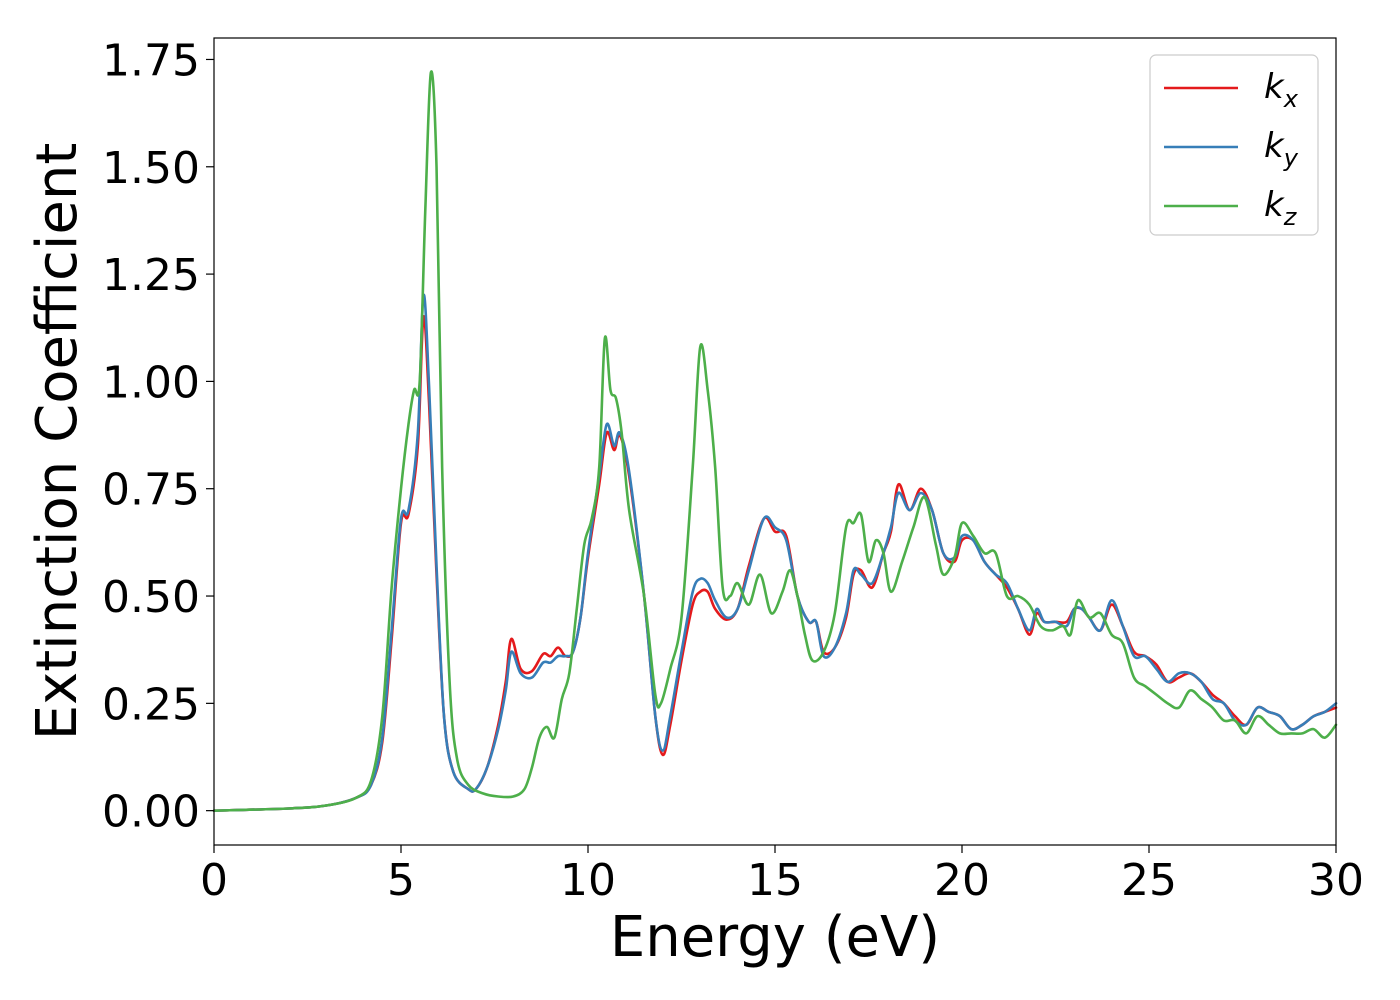 The width and height of the screenshot is (1400, 1000). Describe the element at coordinates (1149, 880) in the screenshot. I see `x-tick-label: 25` at that location.